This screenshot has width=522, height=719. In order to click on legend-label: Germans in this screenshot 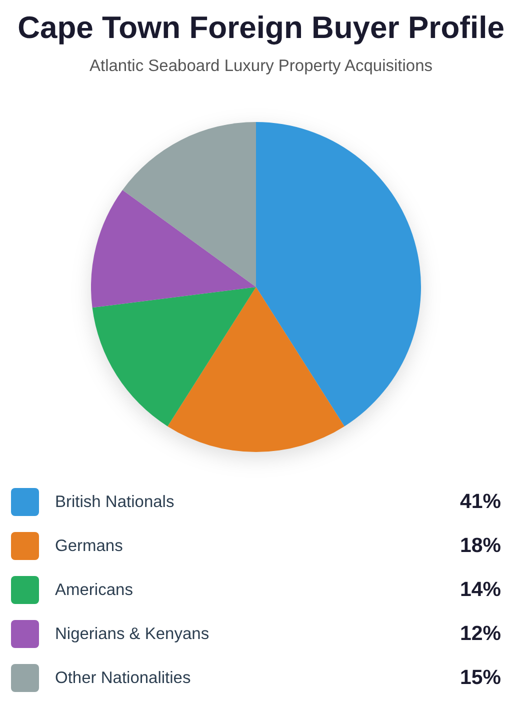, I will do `click(89, 546)`.